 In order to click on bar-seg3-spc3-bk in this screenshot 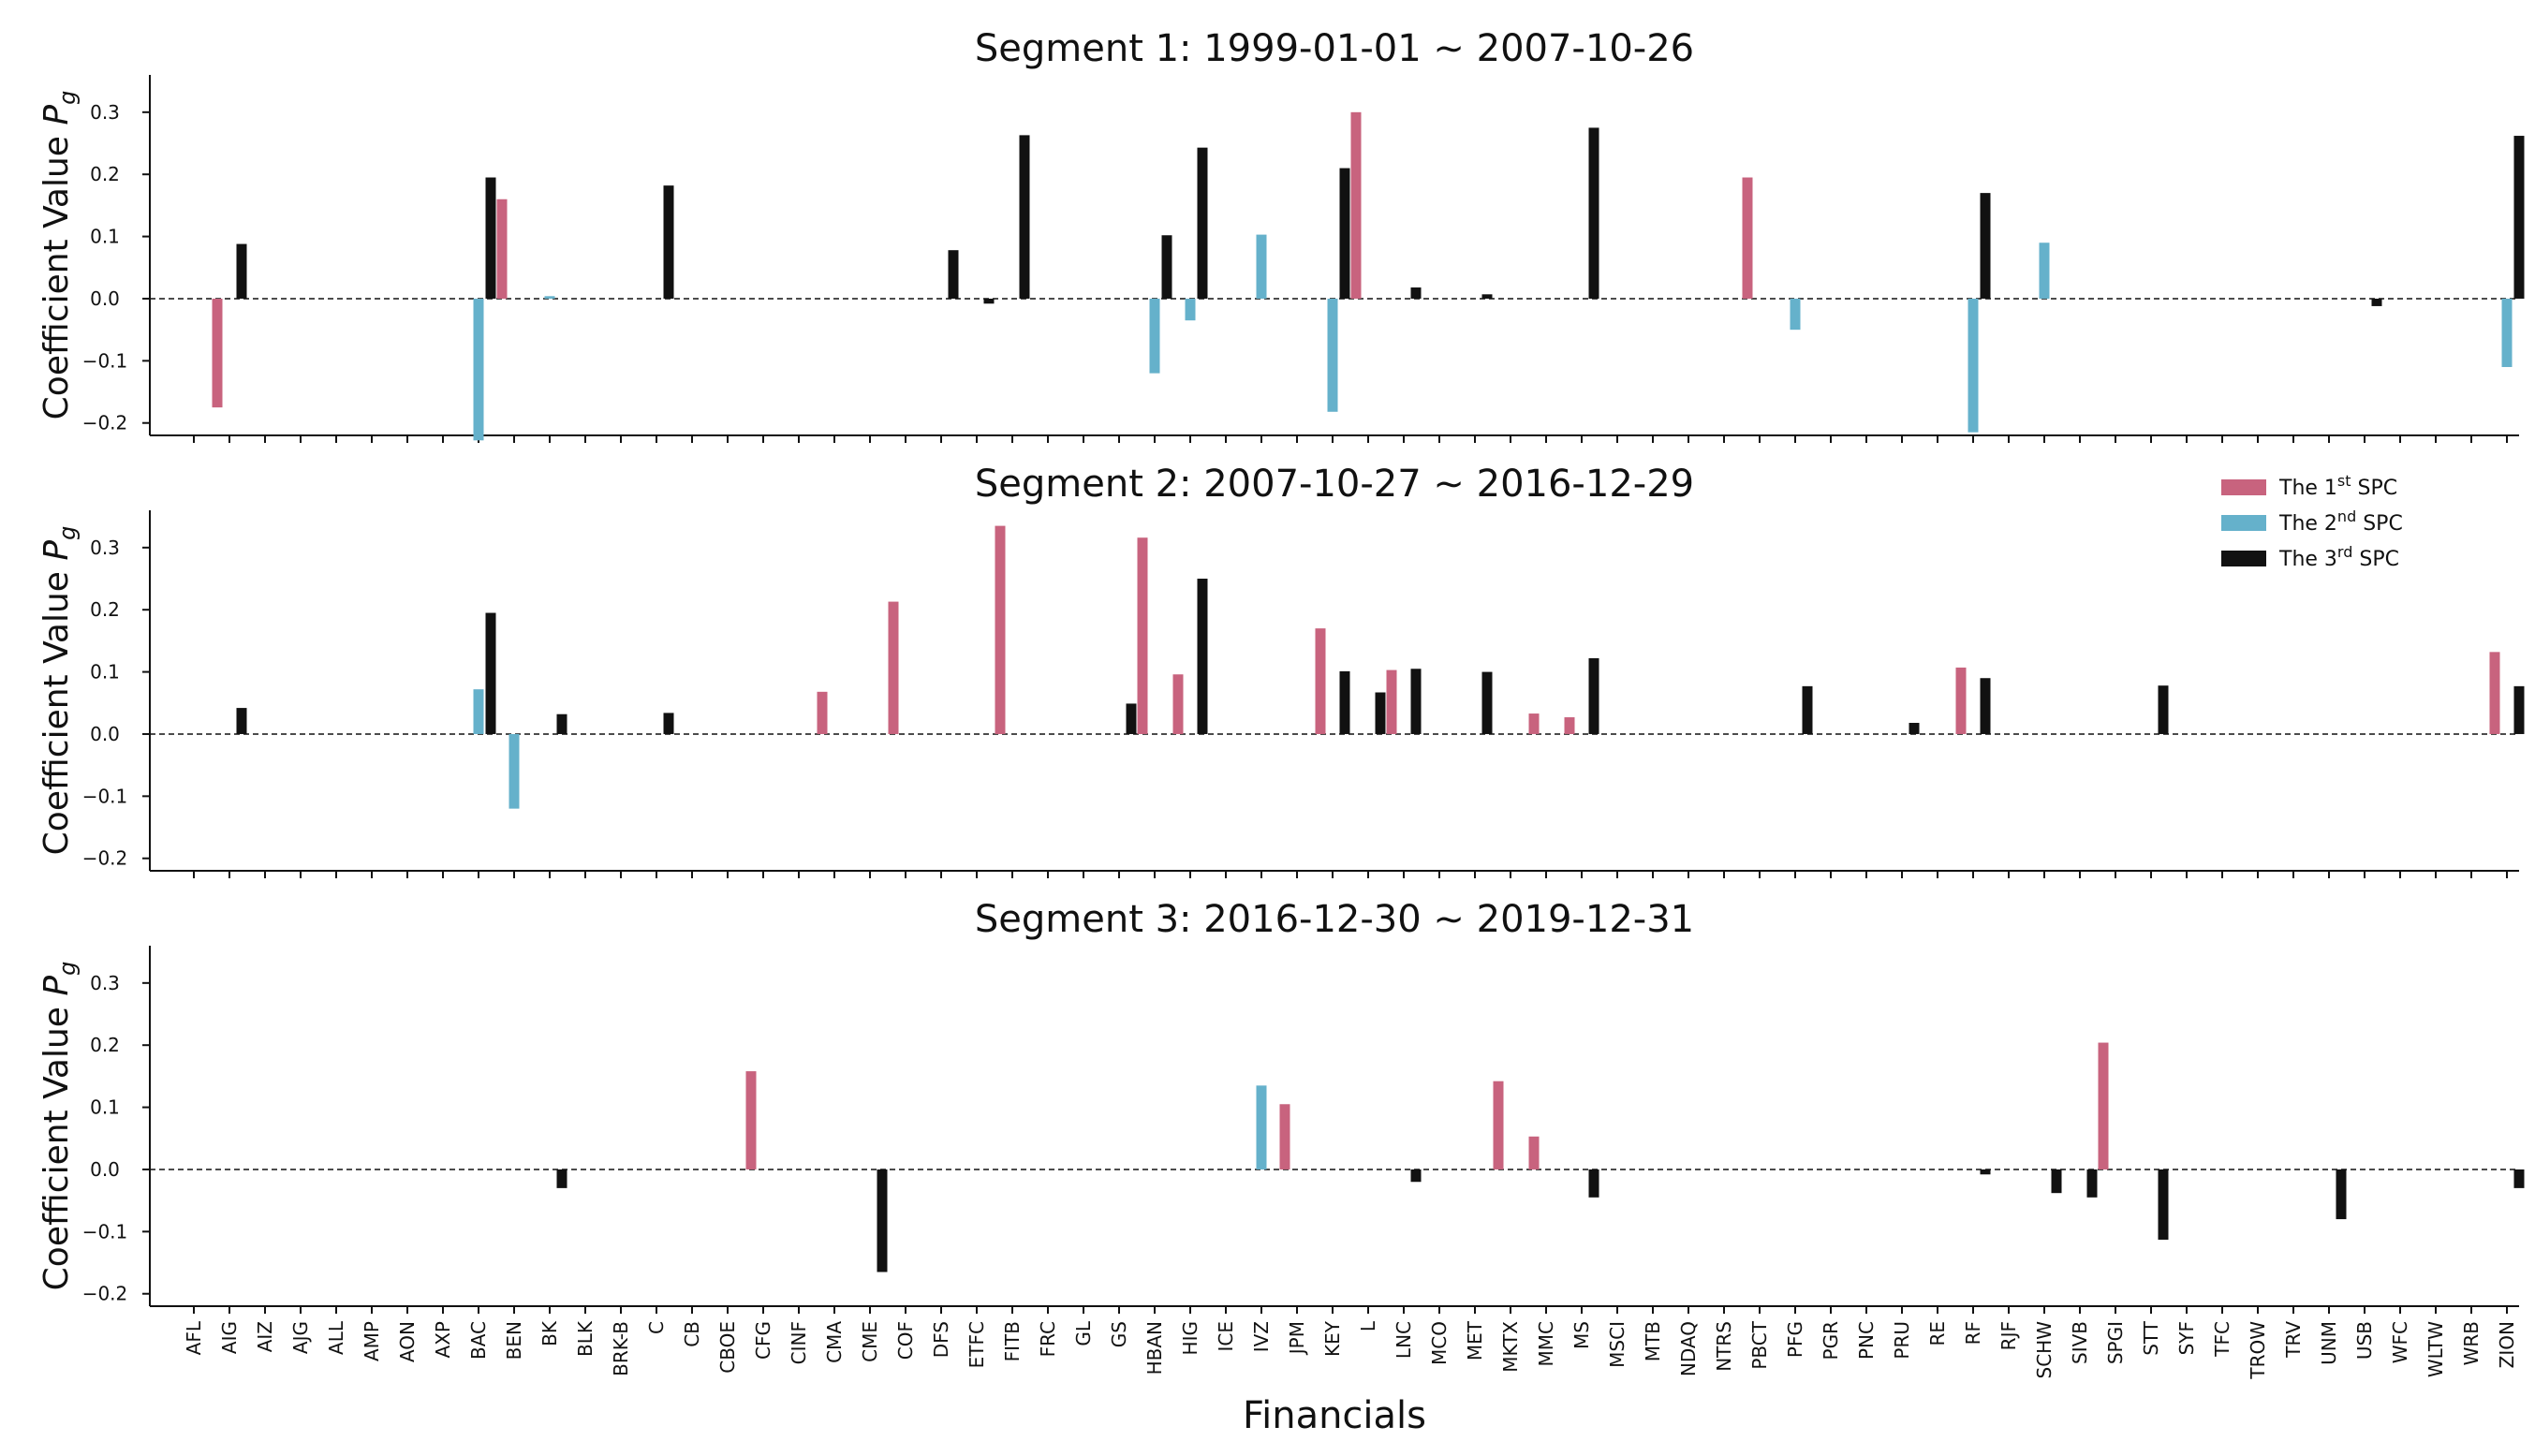, I will do `click(561, 1178)`.